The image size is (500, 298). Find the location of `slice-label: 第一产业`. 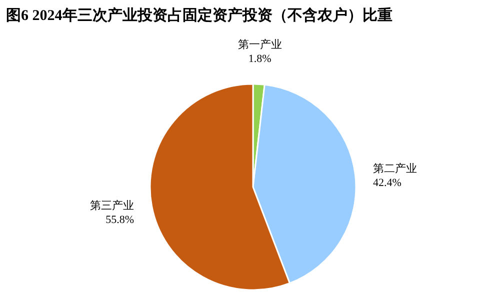

slice-label: 第一产业 is located at coordinates (260, 45).